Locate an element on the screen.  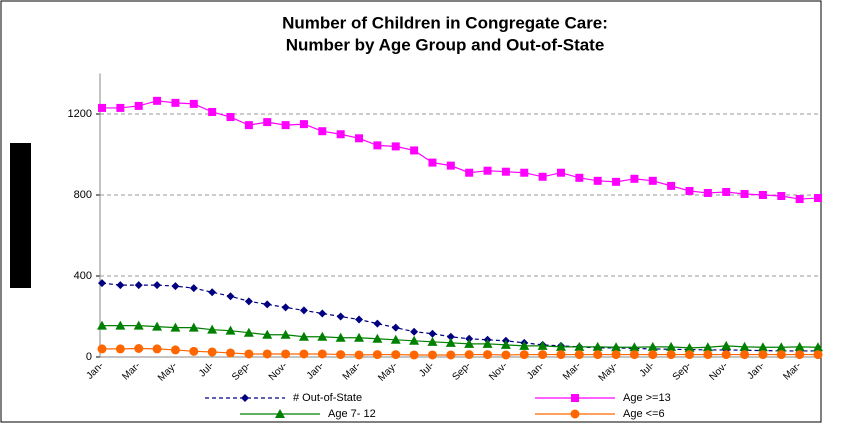
y-tick-label: 1200 is located at coordinates (80, 114).